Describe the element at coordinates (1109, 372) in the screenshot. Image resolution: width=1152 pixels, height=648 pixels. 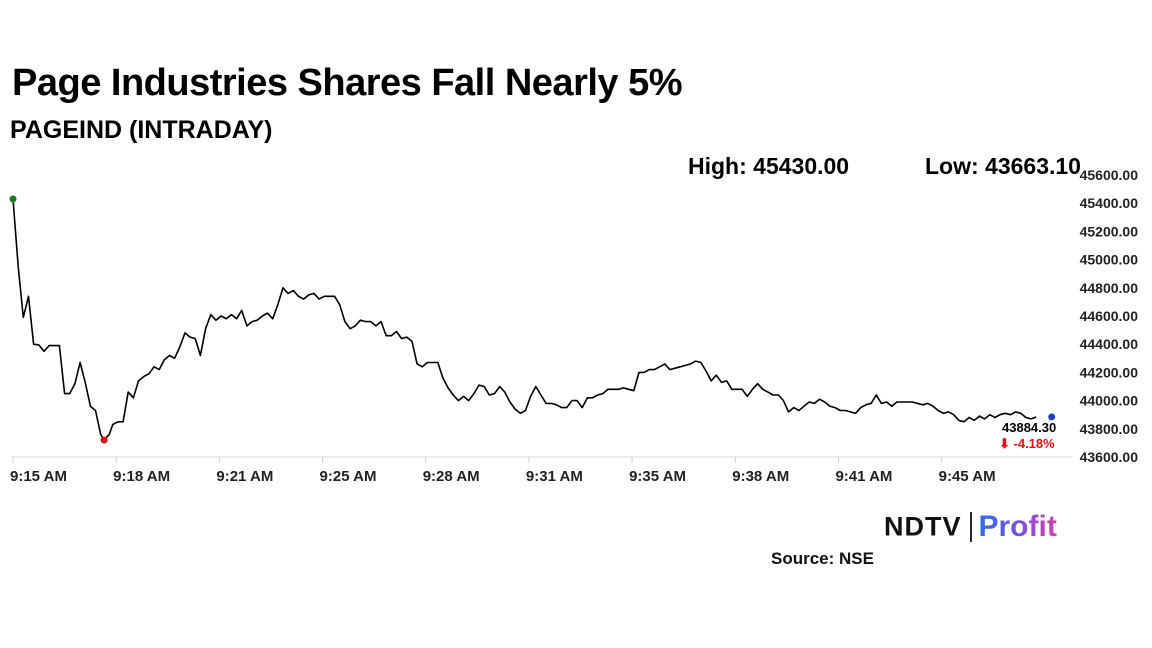
I see `y-tick-label: 44200.00` at that location.